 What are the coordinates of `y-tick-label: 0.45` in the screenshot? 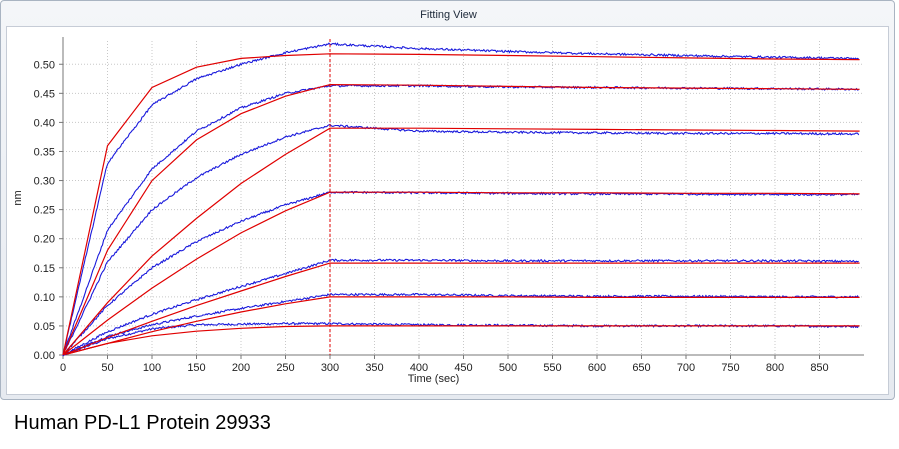 It's located at (44, 94).